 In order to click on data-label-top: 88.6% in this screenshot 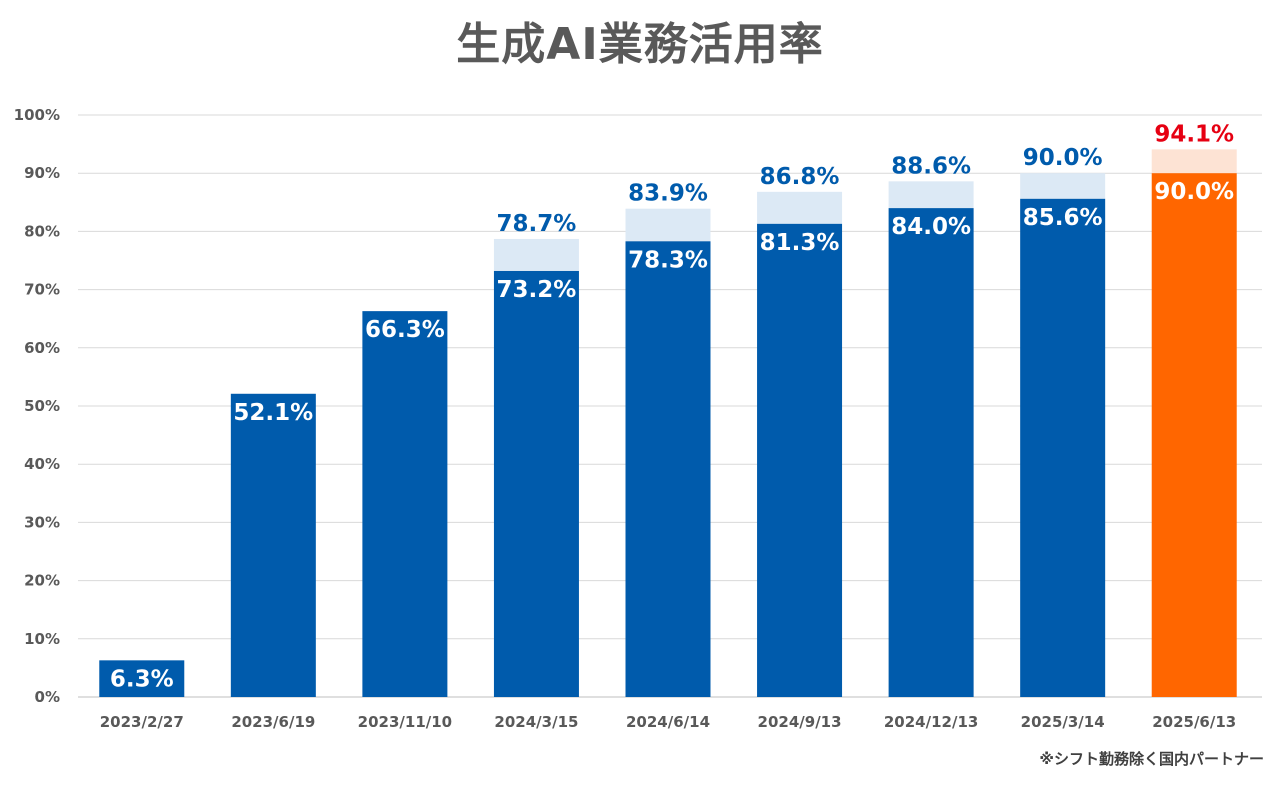, I will do `click(931, 166)`.